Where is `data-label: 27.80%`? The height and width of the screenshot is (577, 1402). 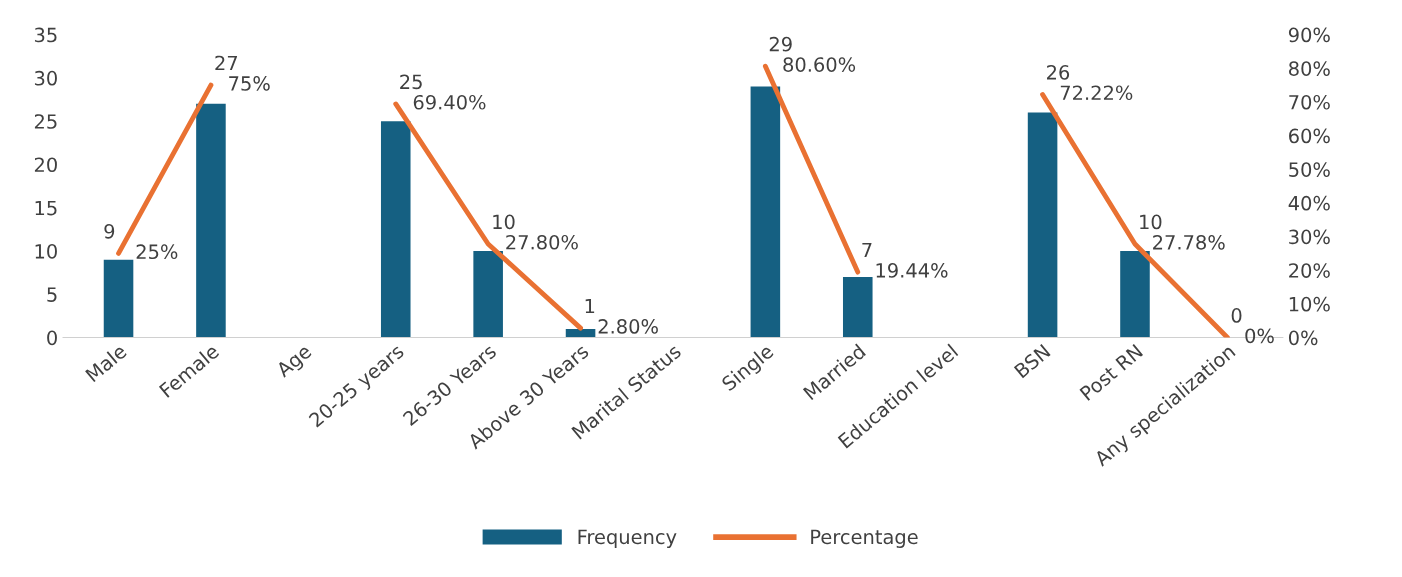
data-label: 27.80% is located at coordinates (542, 242).